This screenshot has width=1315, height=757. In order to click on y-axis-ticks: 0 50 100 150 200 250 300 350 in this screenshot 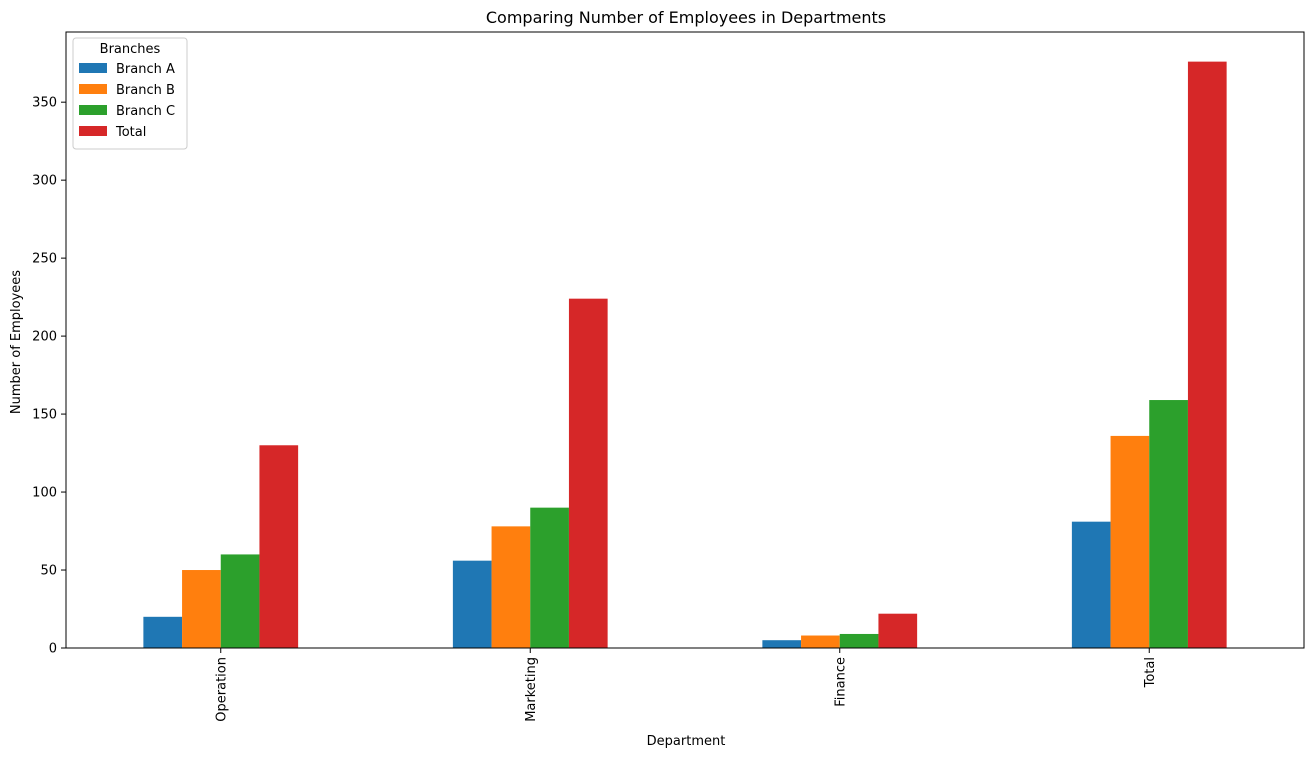, I will do `click(49, 376)`.